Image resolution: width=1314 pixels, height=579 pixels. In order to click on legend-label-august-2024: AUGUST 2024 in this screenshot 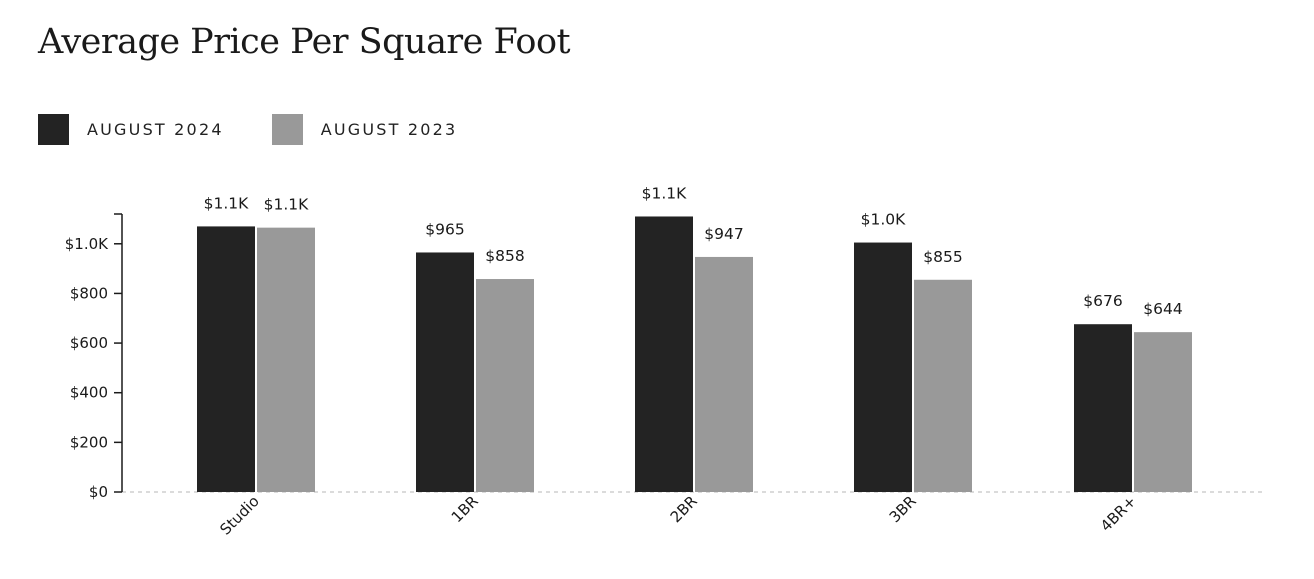, I will do `click(155, 129)`.